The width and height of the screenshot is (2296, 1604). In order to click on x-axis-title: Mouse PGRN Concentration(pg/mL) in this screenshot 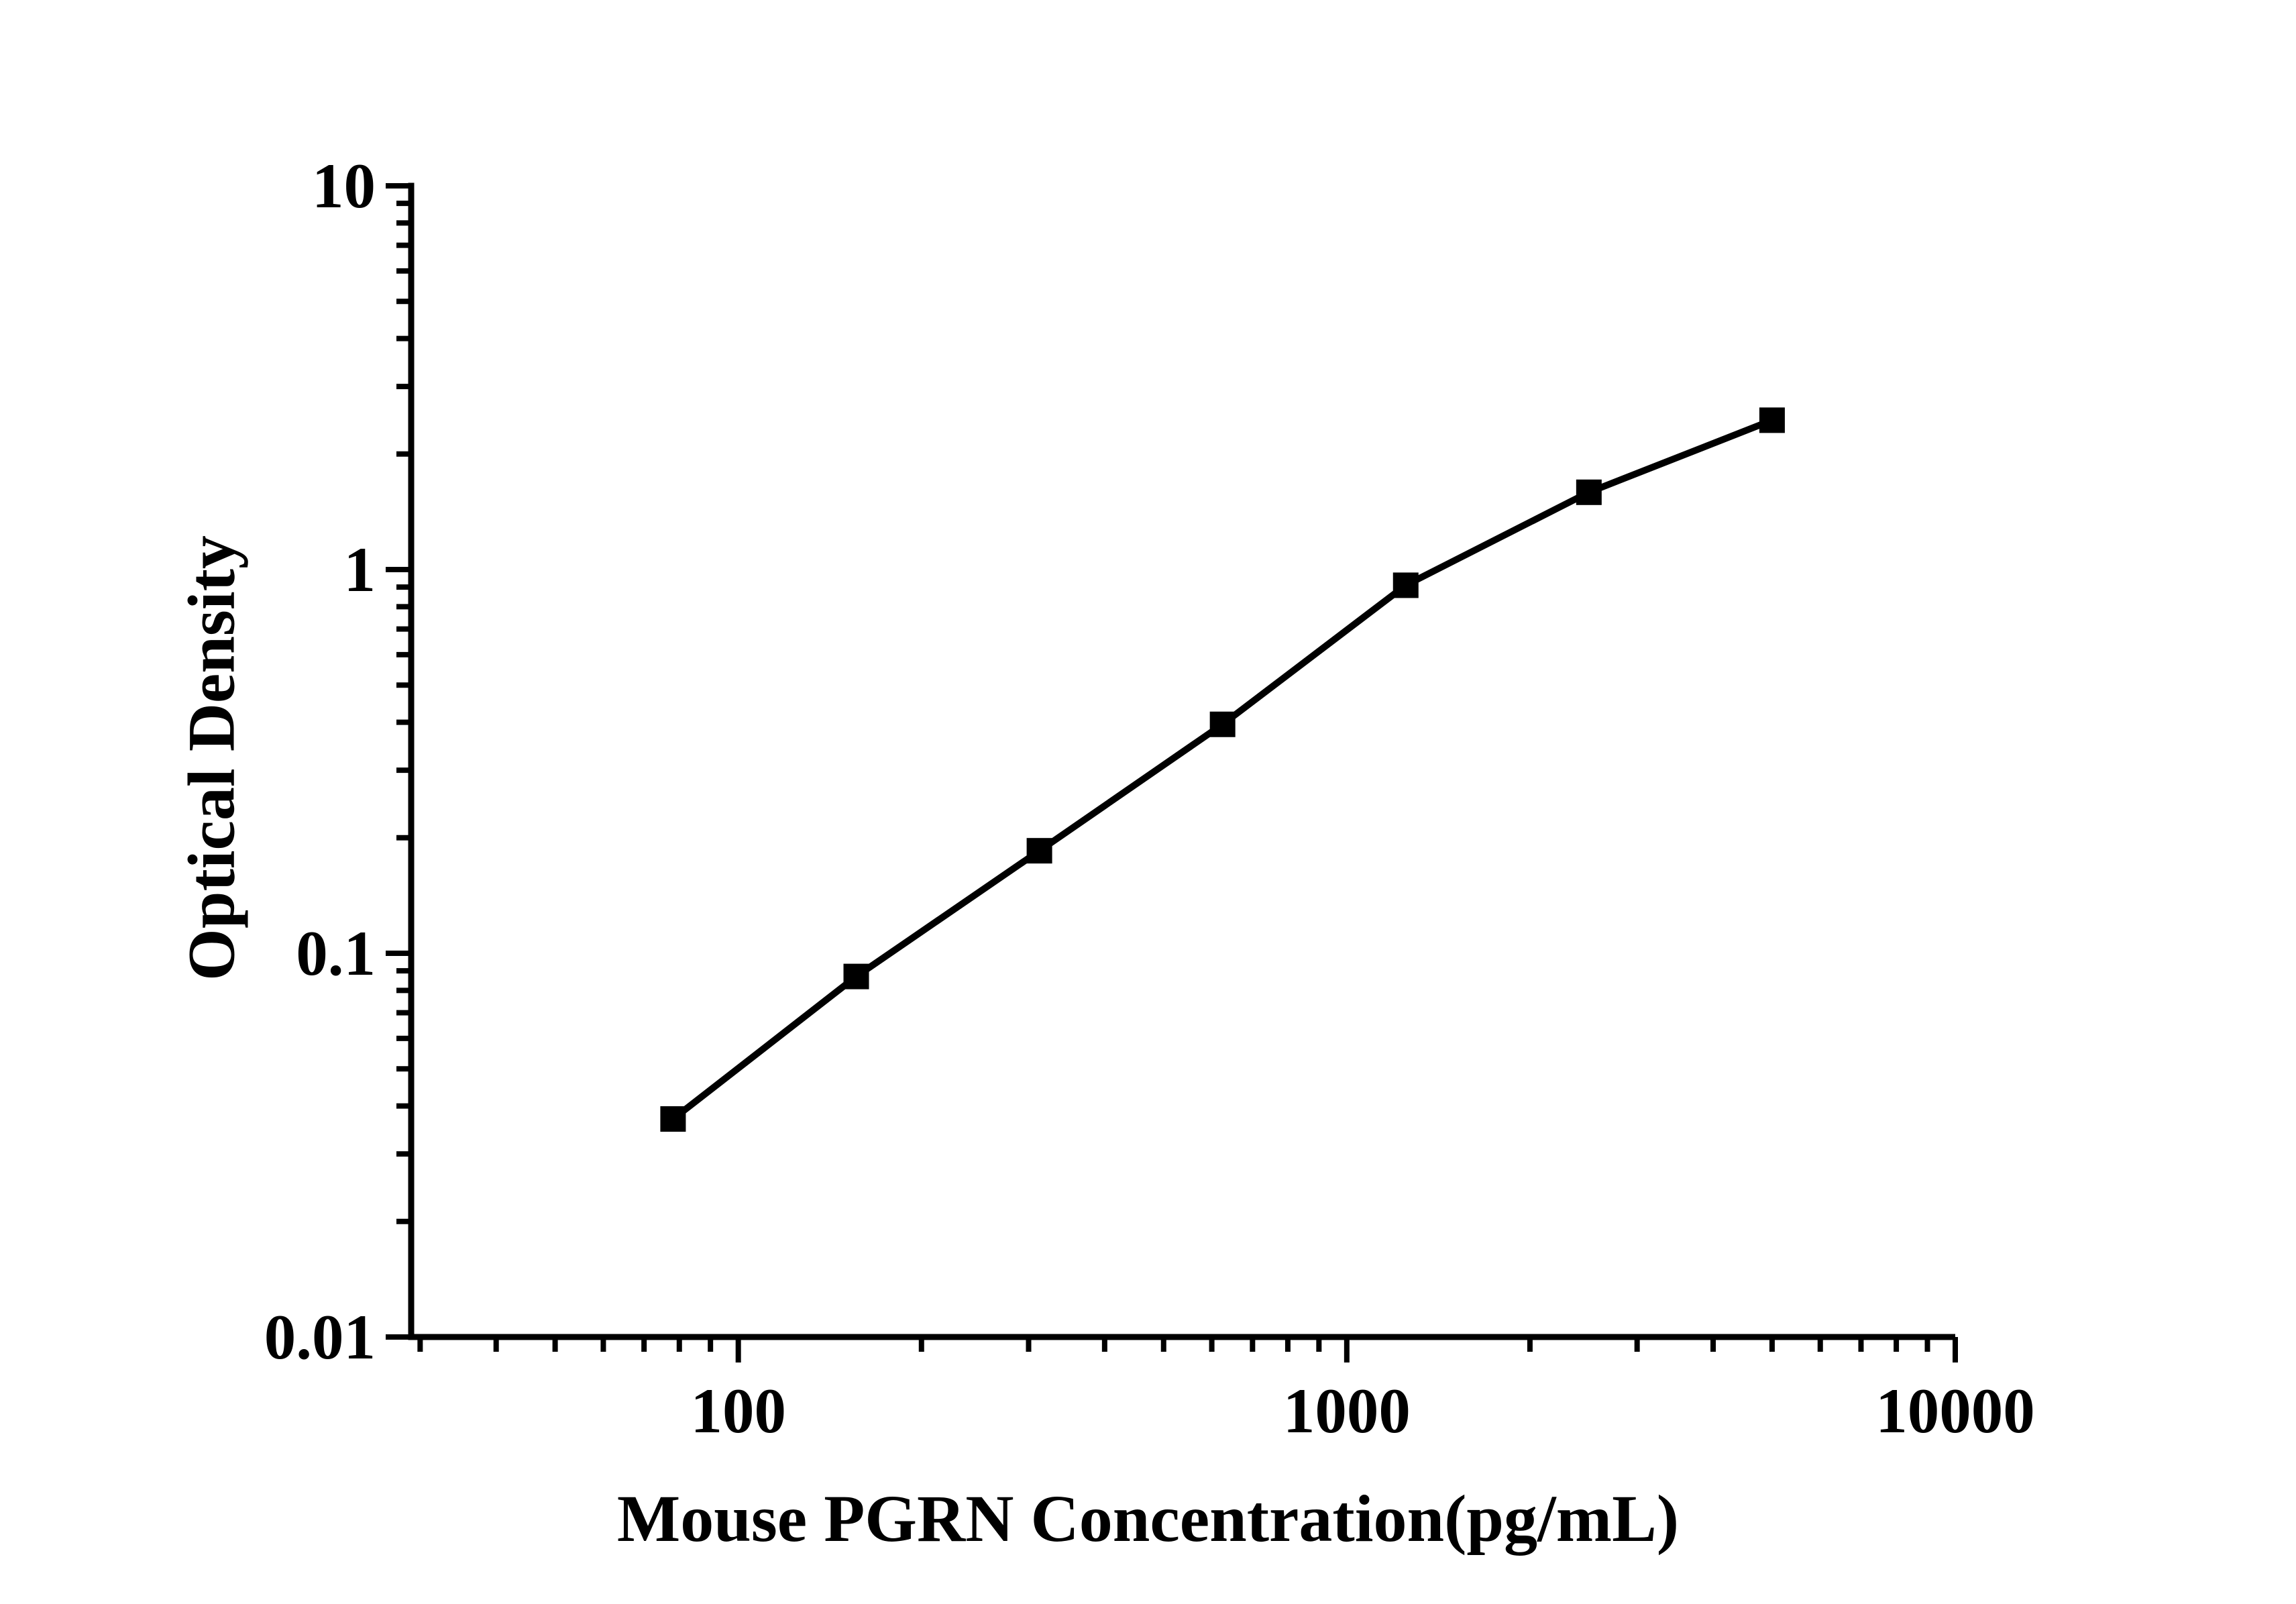, I will do `click(1148, 1518)`.